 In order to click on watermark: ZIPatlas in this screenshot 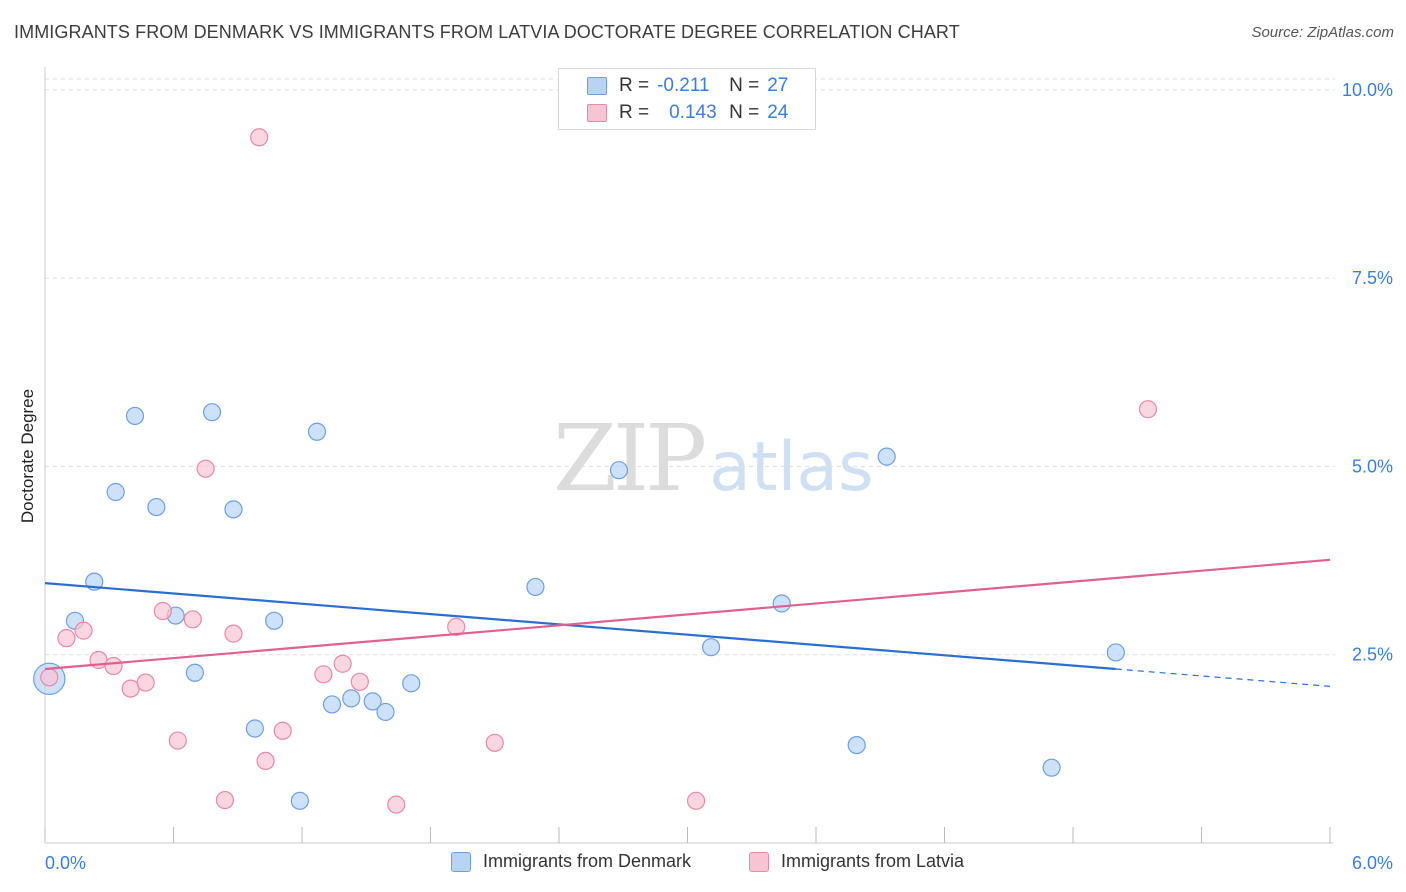, I will do `click(713, 458)`.